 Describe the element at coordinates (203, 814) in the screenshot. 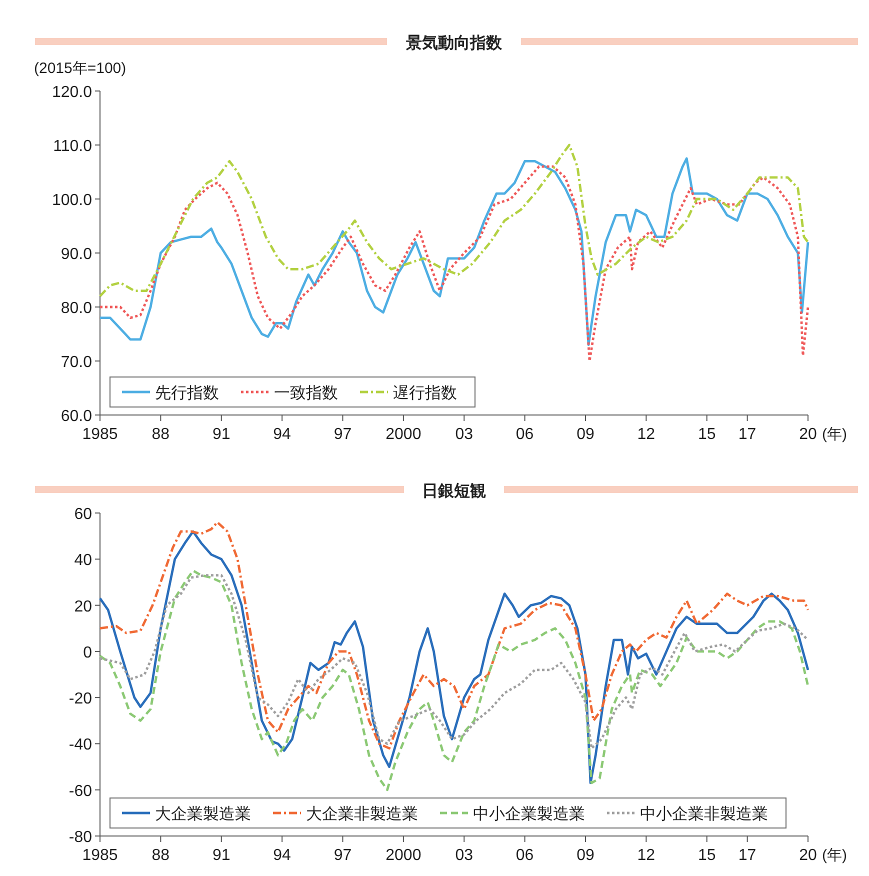

I see `legend-label: 大企業製造業` at that location.